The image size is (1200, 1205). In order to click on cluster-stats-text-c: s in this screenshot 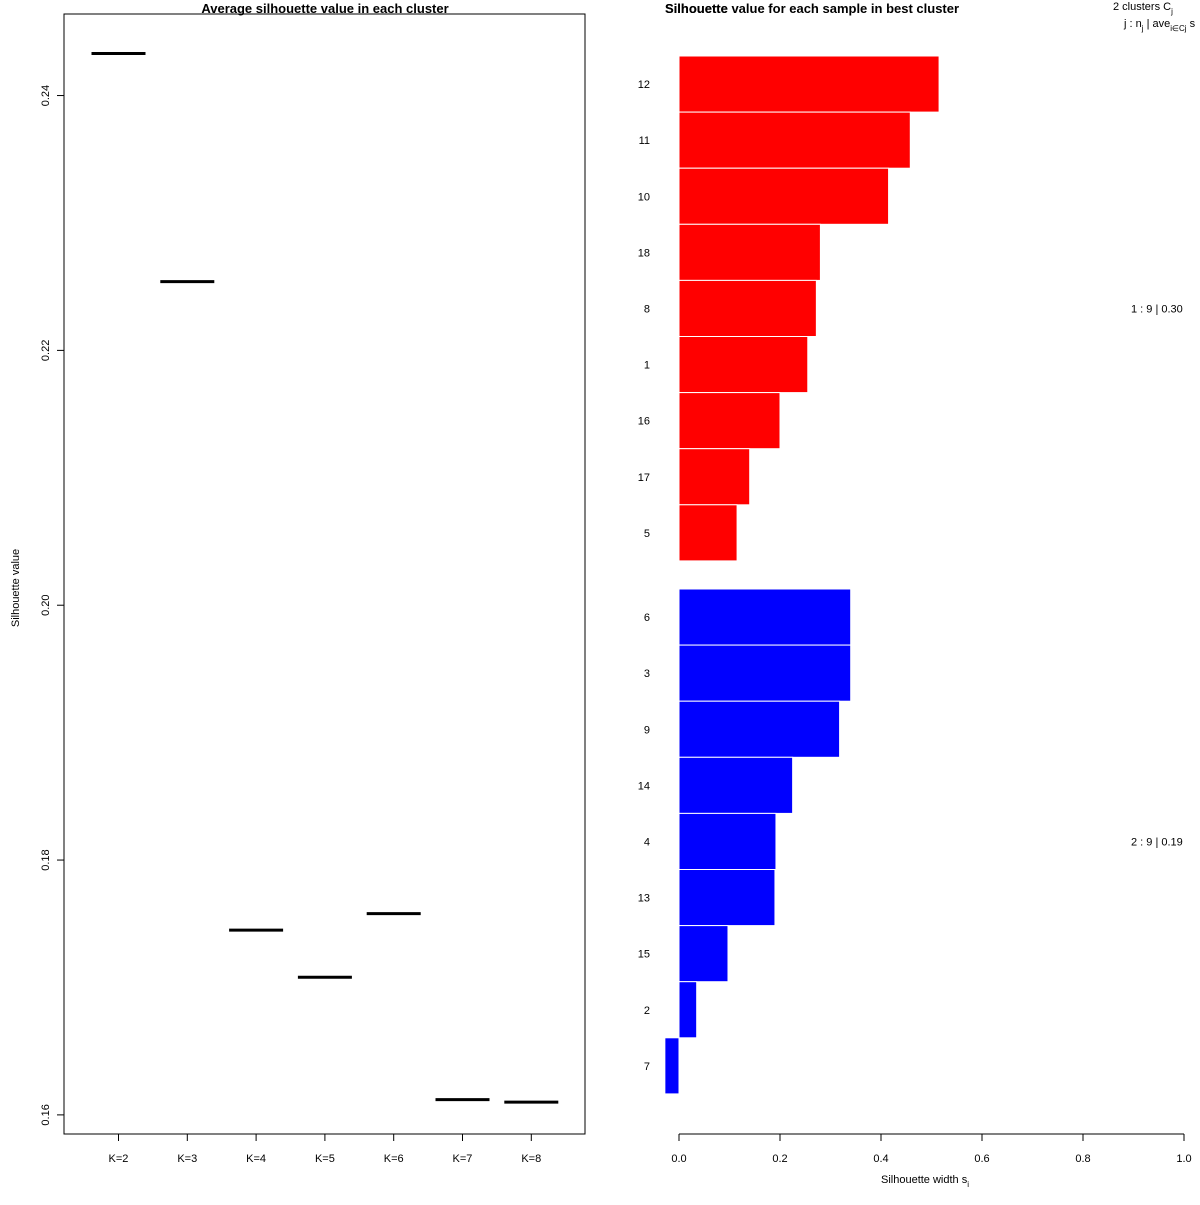, I will do `click(1191, 24)`.